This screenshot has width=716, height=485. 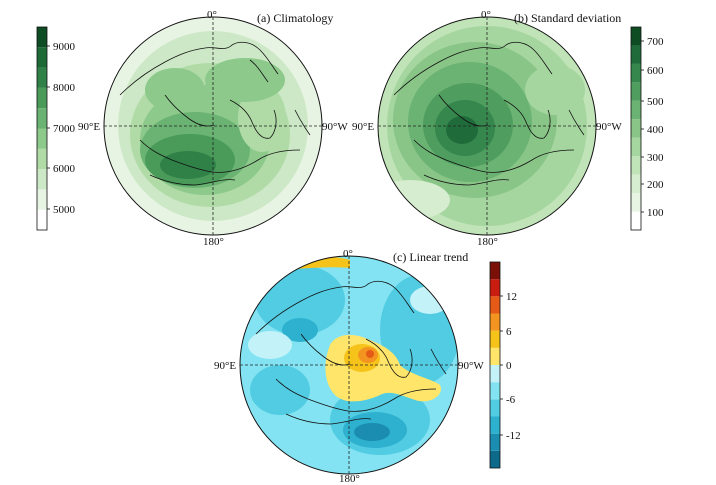 I want to click on colorbar-b-tick-label: 600, so click(x=655, y=71).